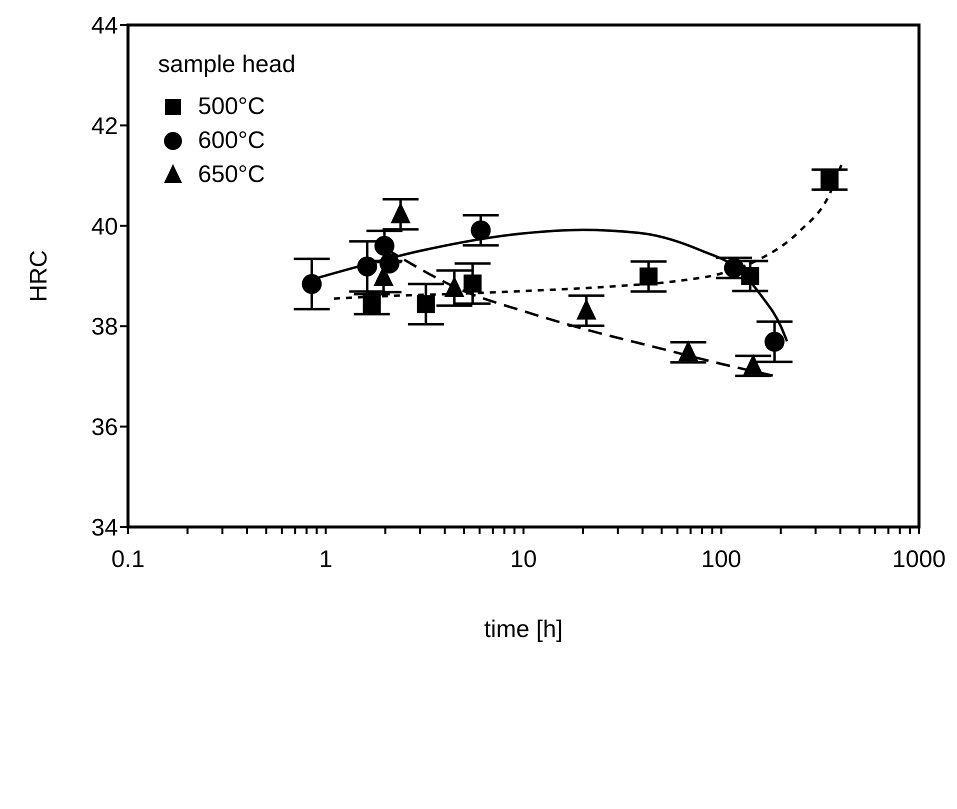 The image size is (957, 809). What do you see at coordinates (325, 560) in the screenshot?
I see `x-tick-label: 1` at bounding box center [325, 560].